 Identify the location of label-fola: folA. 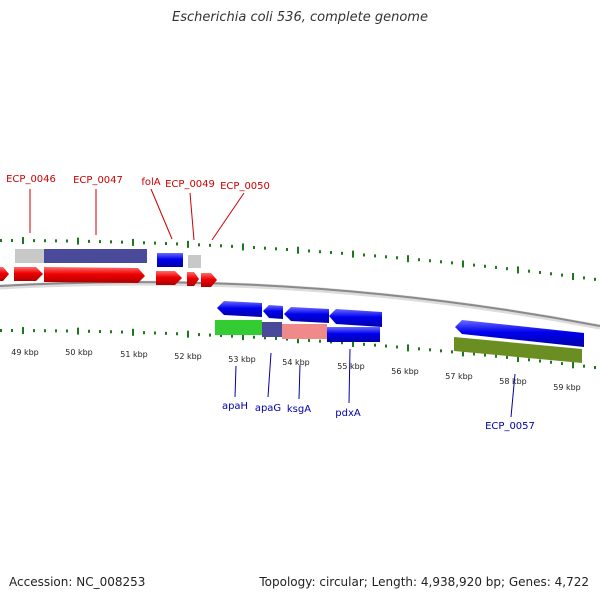
(150, 182).